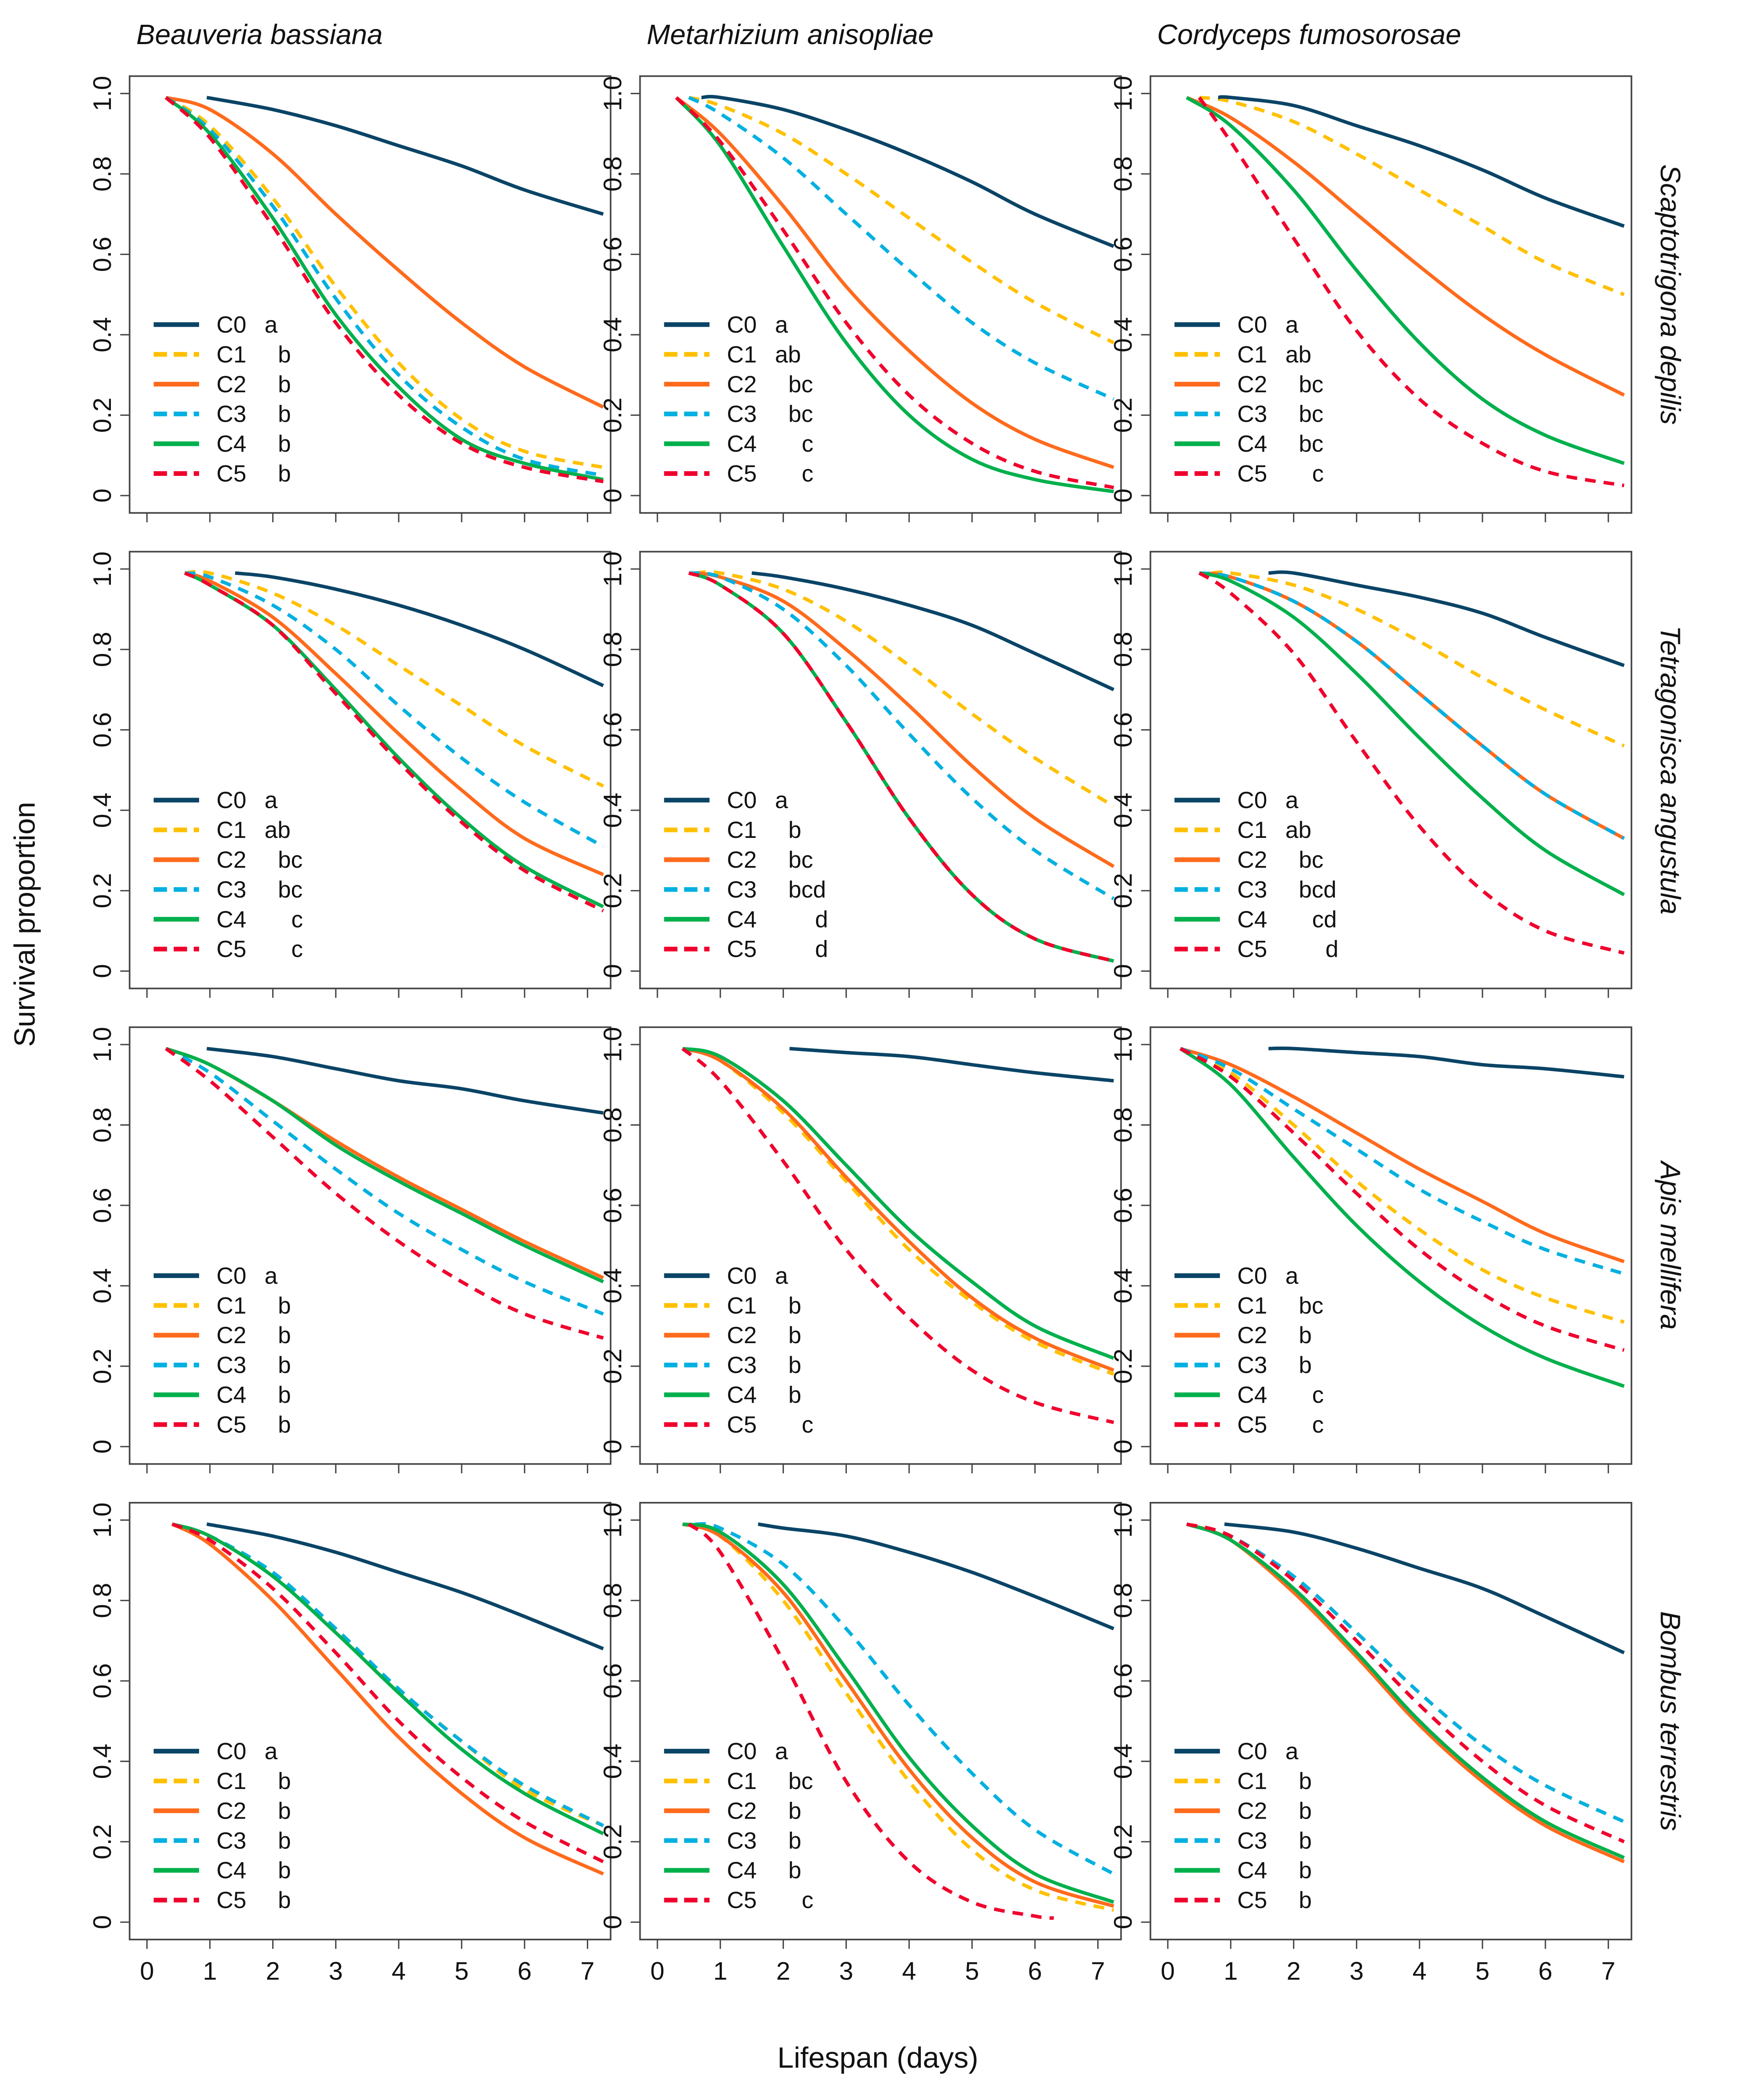 The height and width of the screenshot is (2100, 1737). What do you see at coordinates (1318, 890) in the screenshot?
I see `legend-group-letter: bcd` at bounding box center [1318, 890].